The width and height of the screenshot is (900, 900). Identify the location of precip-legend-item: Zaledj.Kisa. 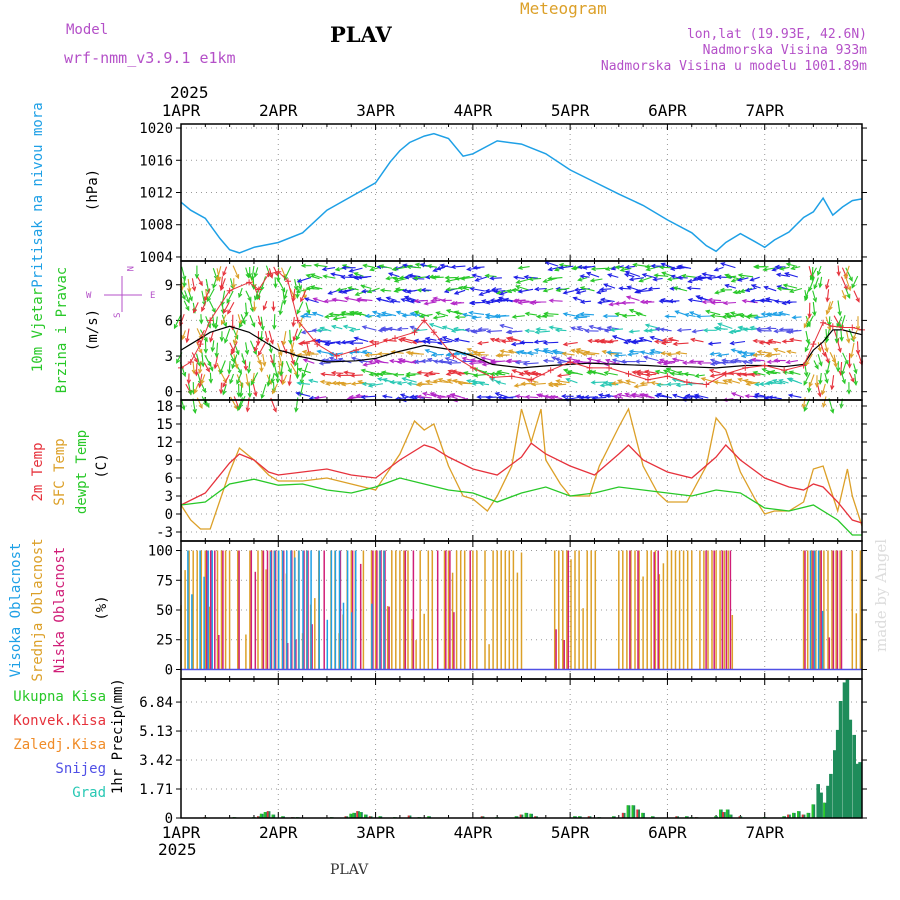
(59, 745).